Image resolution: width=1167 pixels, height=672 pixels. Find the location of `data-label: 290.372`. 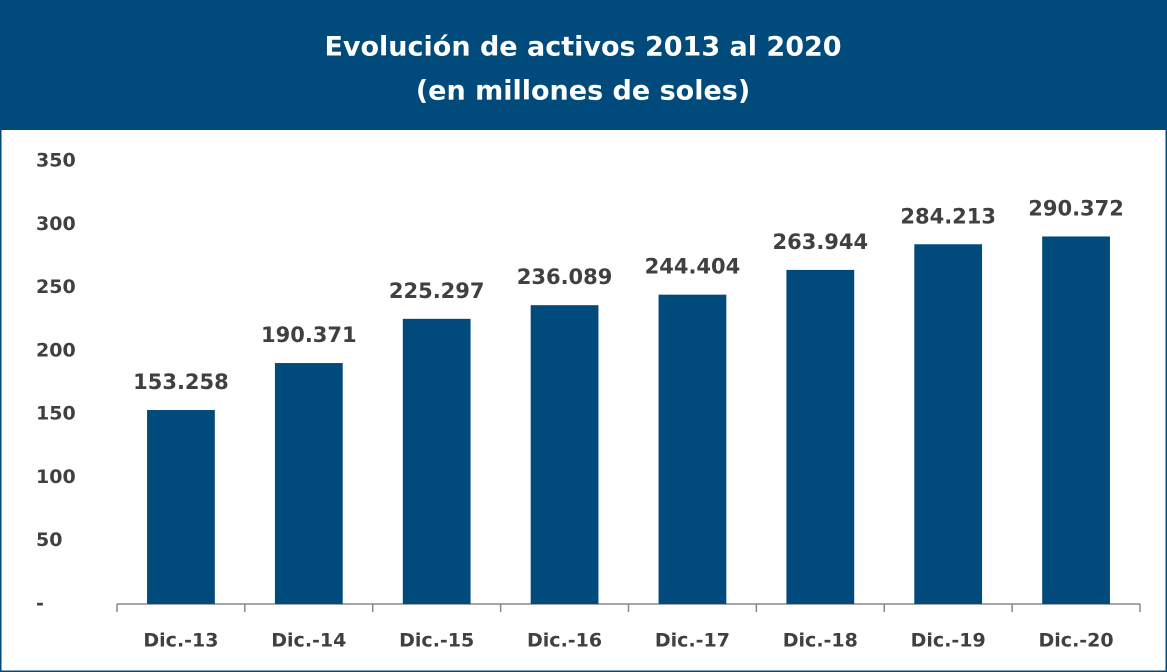

data-label: 290.372 is located at coordinates (1076, 208).